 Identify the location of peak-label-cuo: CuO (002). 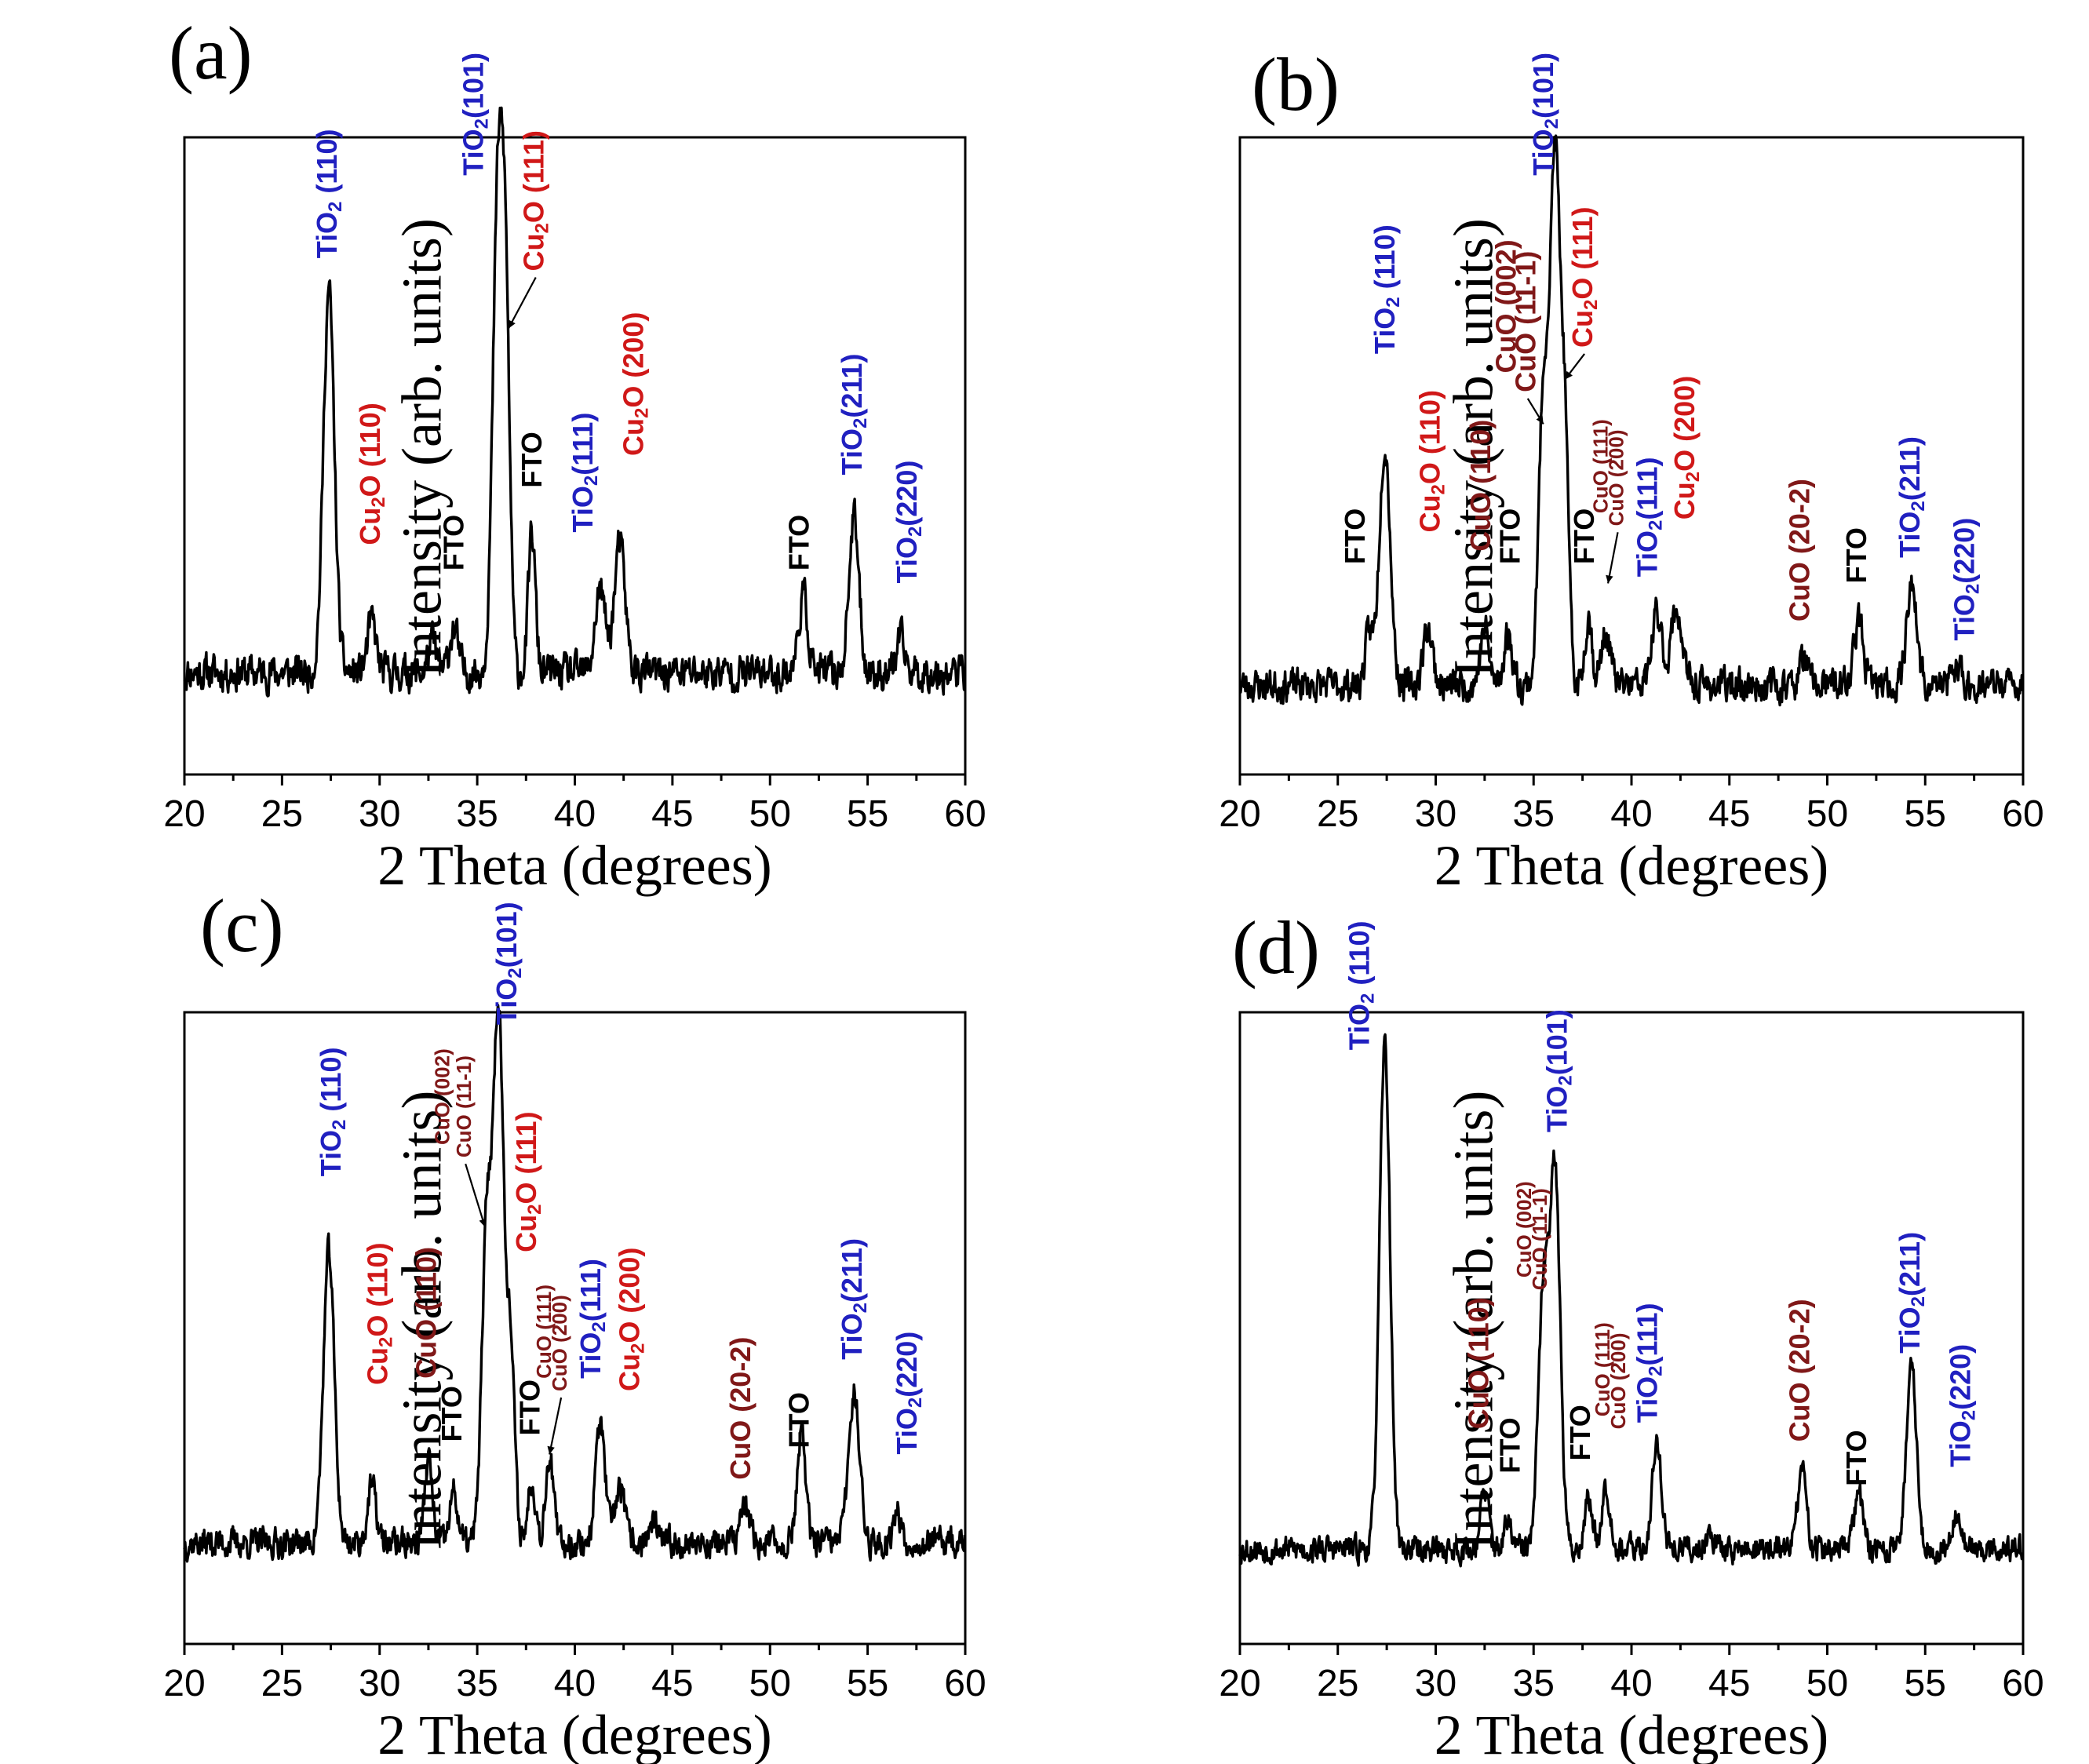
(1524, 1229).